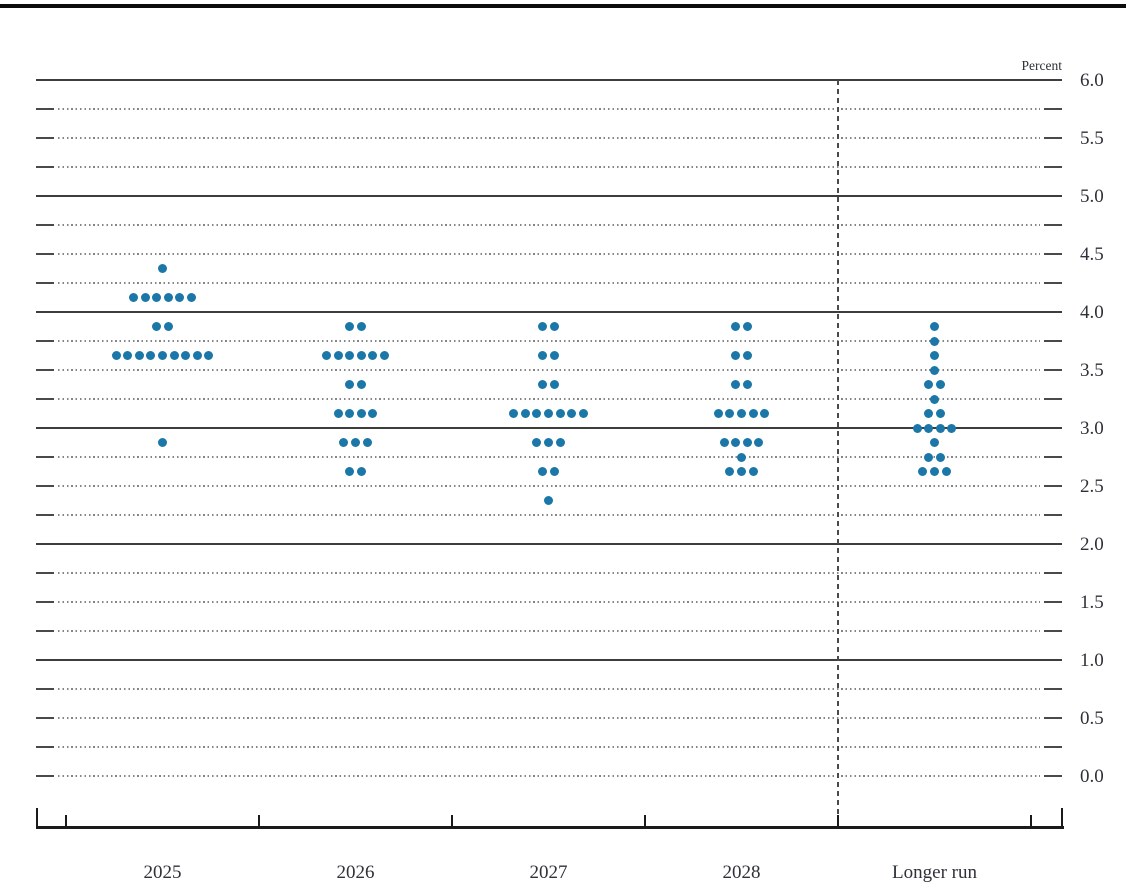 This screenshot has height=896, width=1126. What do you see at coordinates (1092, 718) in the screenshot?
I see `y-axis-tick-label: 0.5` at bounding box center [1092, 718].